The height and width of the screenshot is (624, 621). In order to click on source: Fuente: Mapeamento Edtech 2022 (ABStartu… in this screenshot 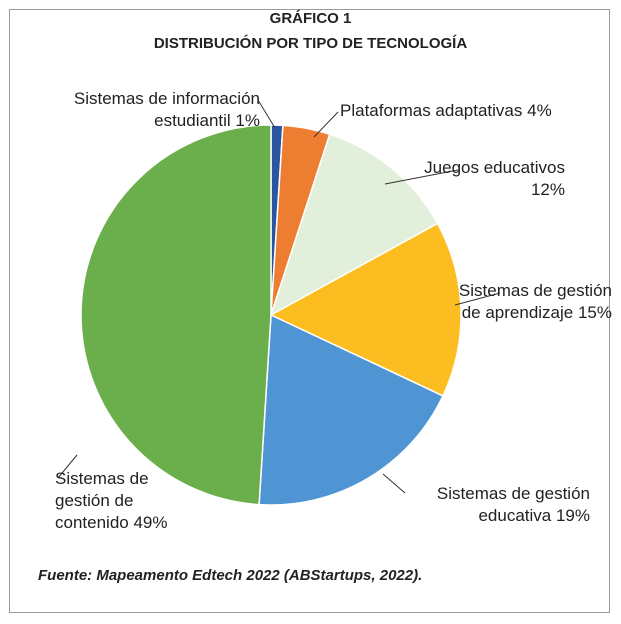, I will do `click(230, 575)`.